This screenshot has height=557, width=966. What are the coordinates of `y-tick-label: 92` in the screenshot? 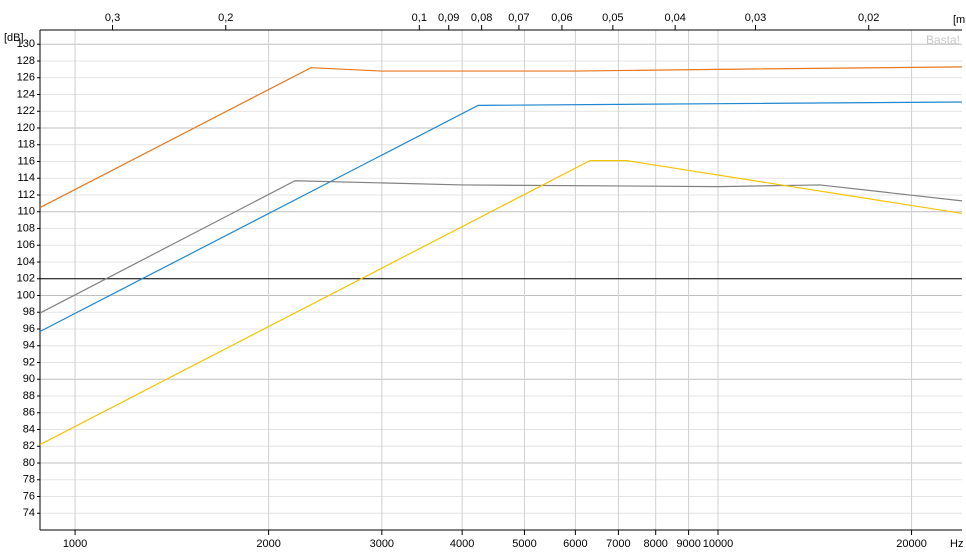 It's located at (29, 362).